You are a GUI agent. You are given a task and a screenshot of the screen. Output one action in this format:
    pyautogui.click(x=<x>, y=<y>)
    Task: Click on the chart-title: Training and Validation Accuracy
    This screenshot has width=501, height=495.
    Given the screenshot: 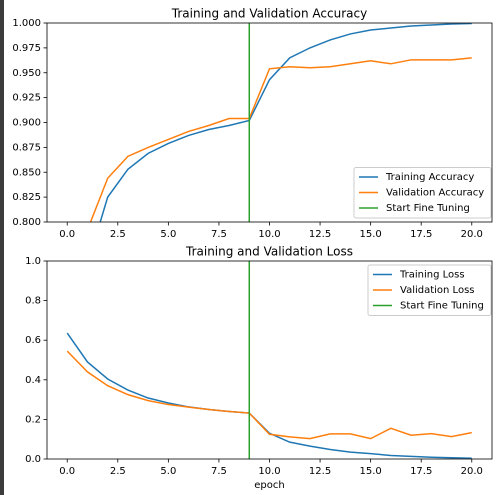 What is the action you would take?
    pyautogui.click(x=269, y=14)
    